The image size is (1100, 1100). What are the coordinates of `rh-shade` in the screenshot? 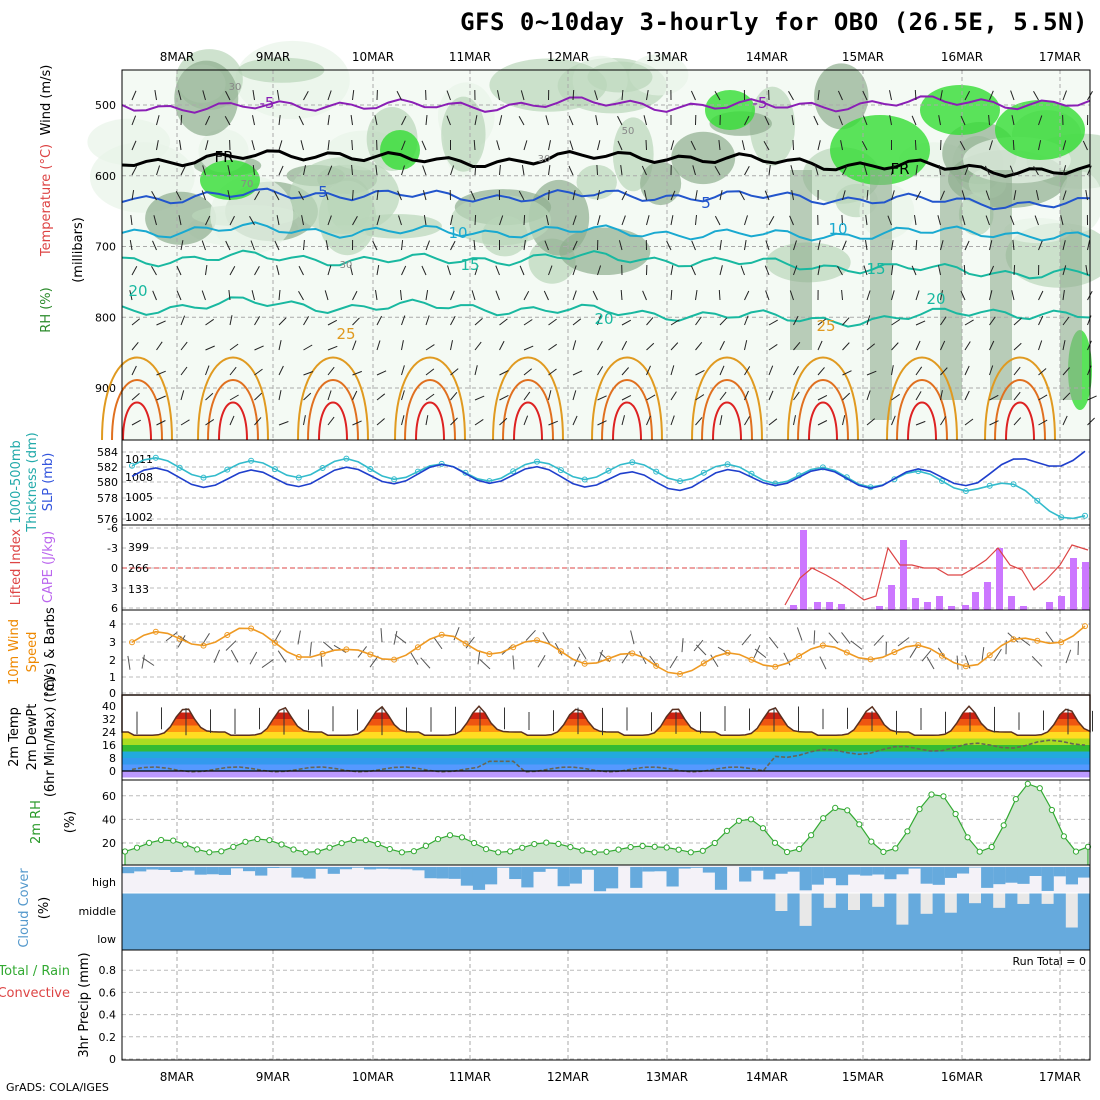 It's located at (976, 214).